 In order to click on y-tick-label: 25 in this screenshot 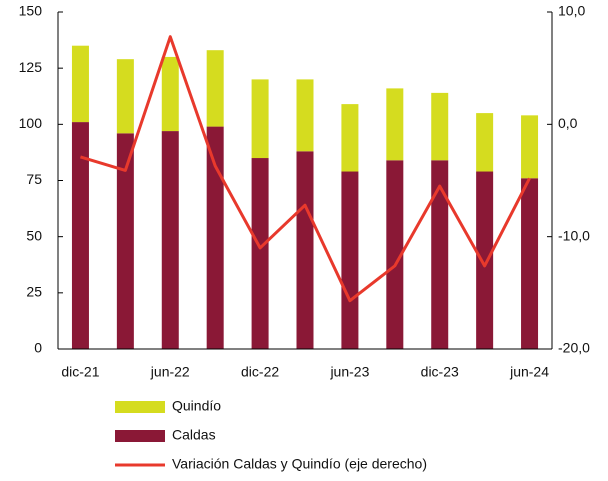, I will do `click(34, 292)`.